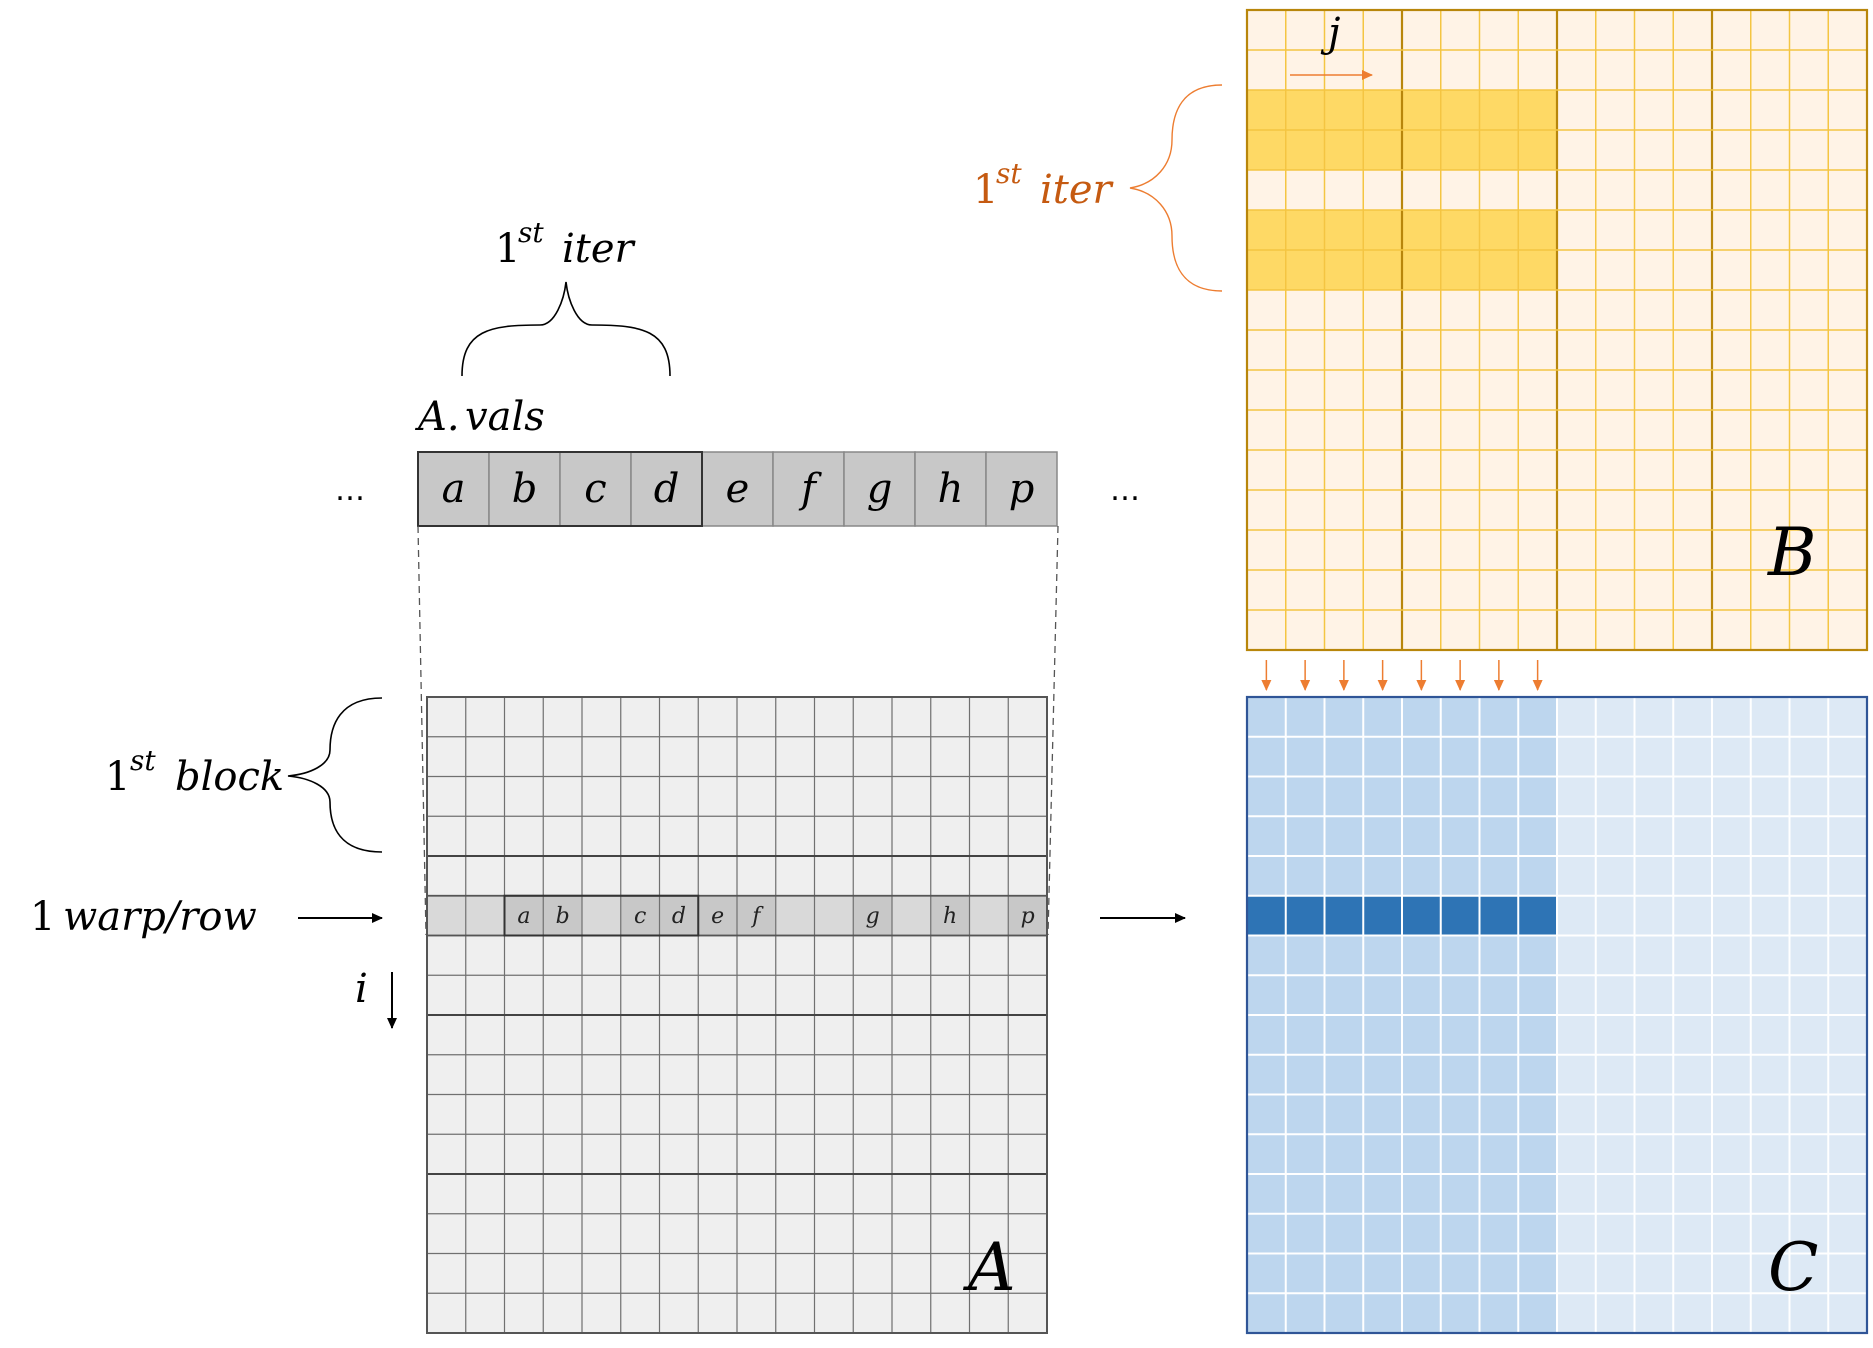 The height and width of the screenshot is (1348, 1873). Describe the element at coordinates (1793, 1267) in the screenshot. I see `matrix-c-label: C` at that location.